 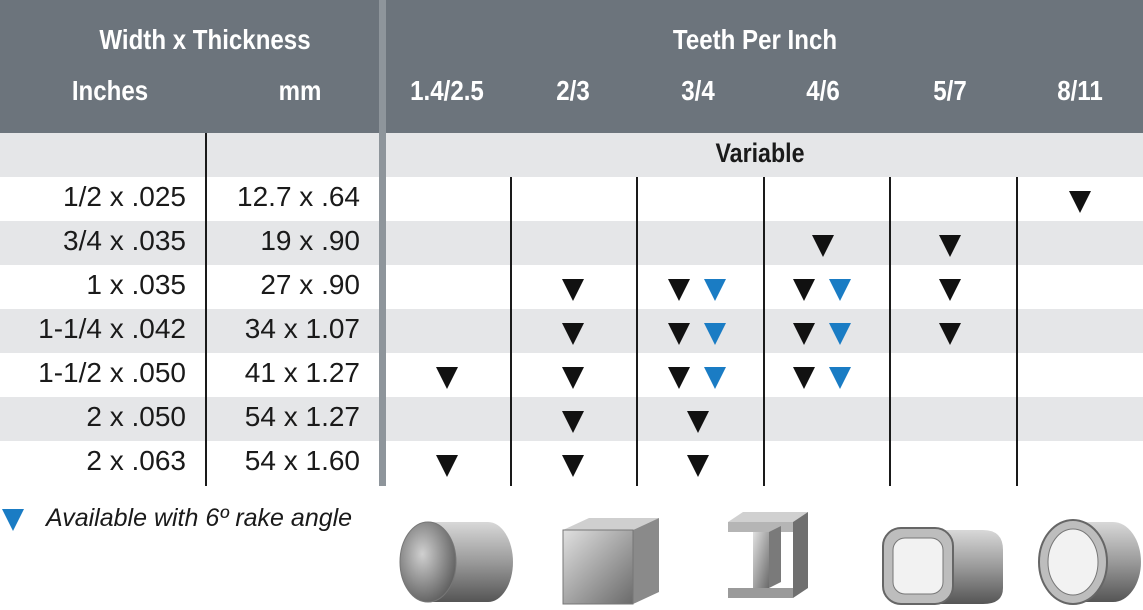 I want to click on tpi-column-header: 2/3, so click(x=573, y=90).